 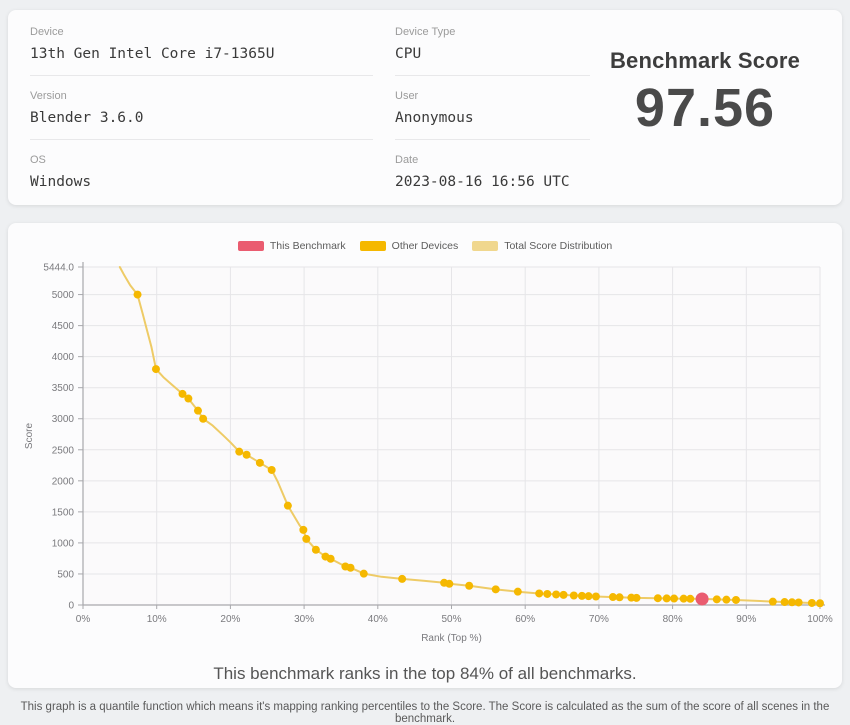 What do you see at coordinates (230, 619) in the screenshot?
I see `svg-text: 20%` at bounding box center [230, 619].